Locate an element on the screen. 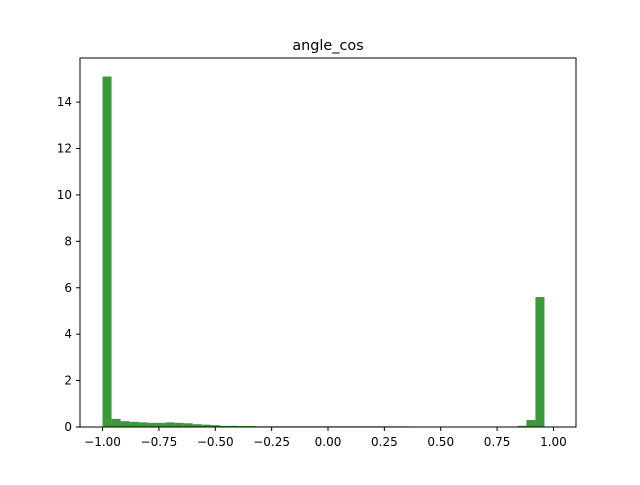  x-tick-label: −0.75 is located at coordinates (159, 442).